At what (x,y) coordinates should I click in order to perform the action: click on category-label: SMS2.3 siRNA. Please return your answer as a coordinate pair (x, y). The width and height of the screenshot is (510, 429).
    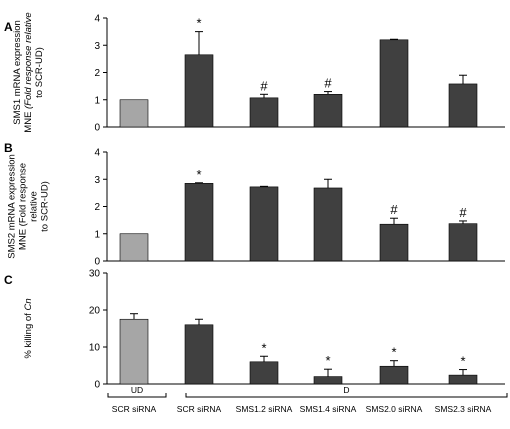
    Looking at the image, I should click on (463, 409).